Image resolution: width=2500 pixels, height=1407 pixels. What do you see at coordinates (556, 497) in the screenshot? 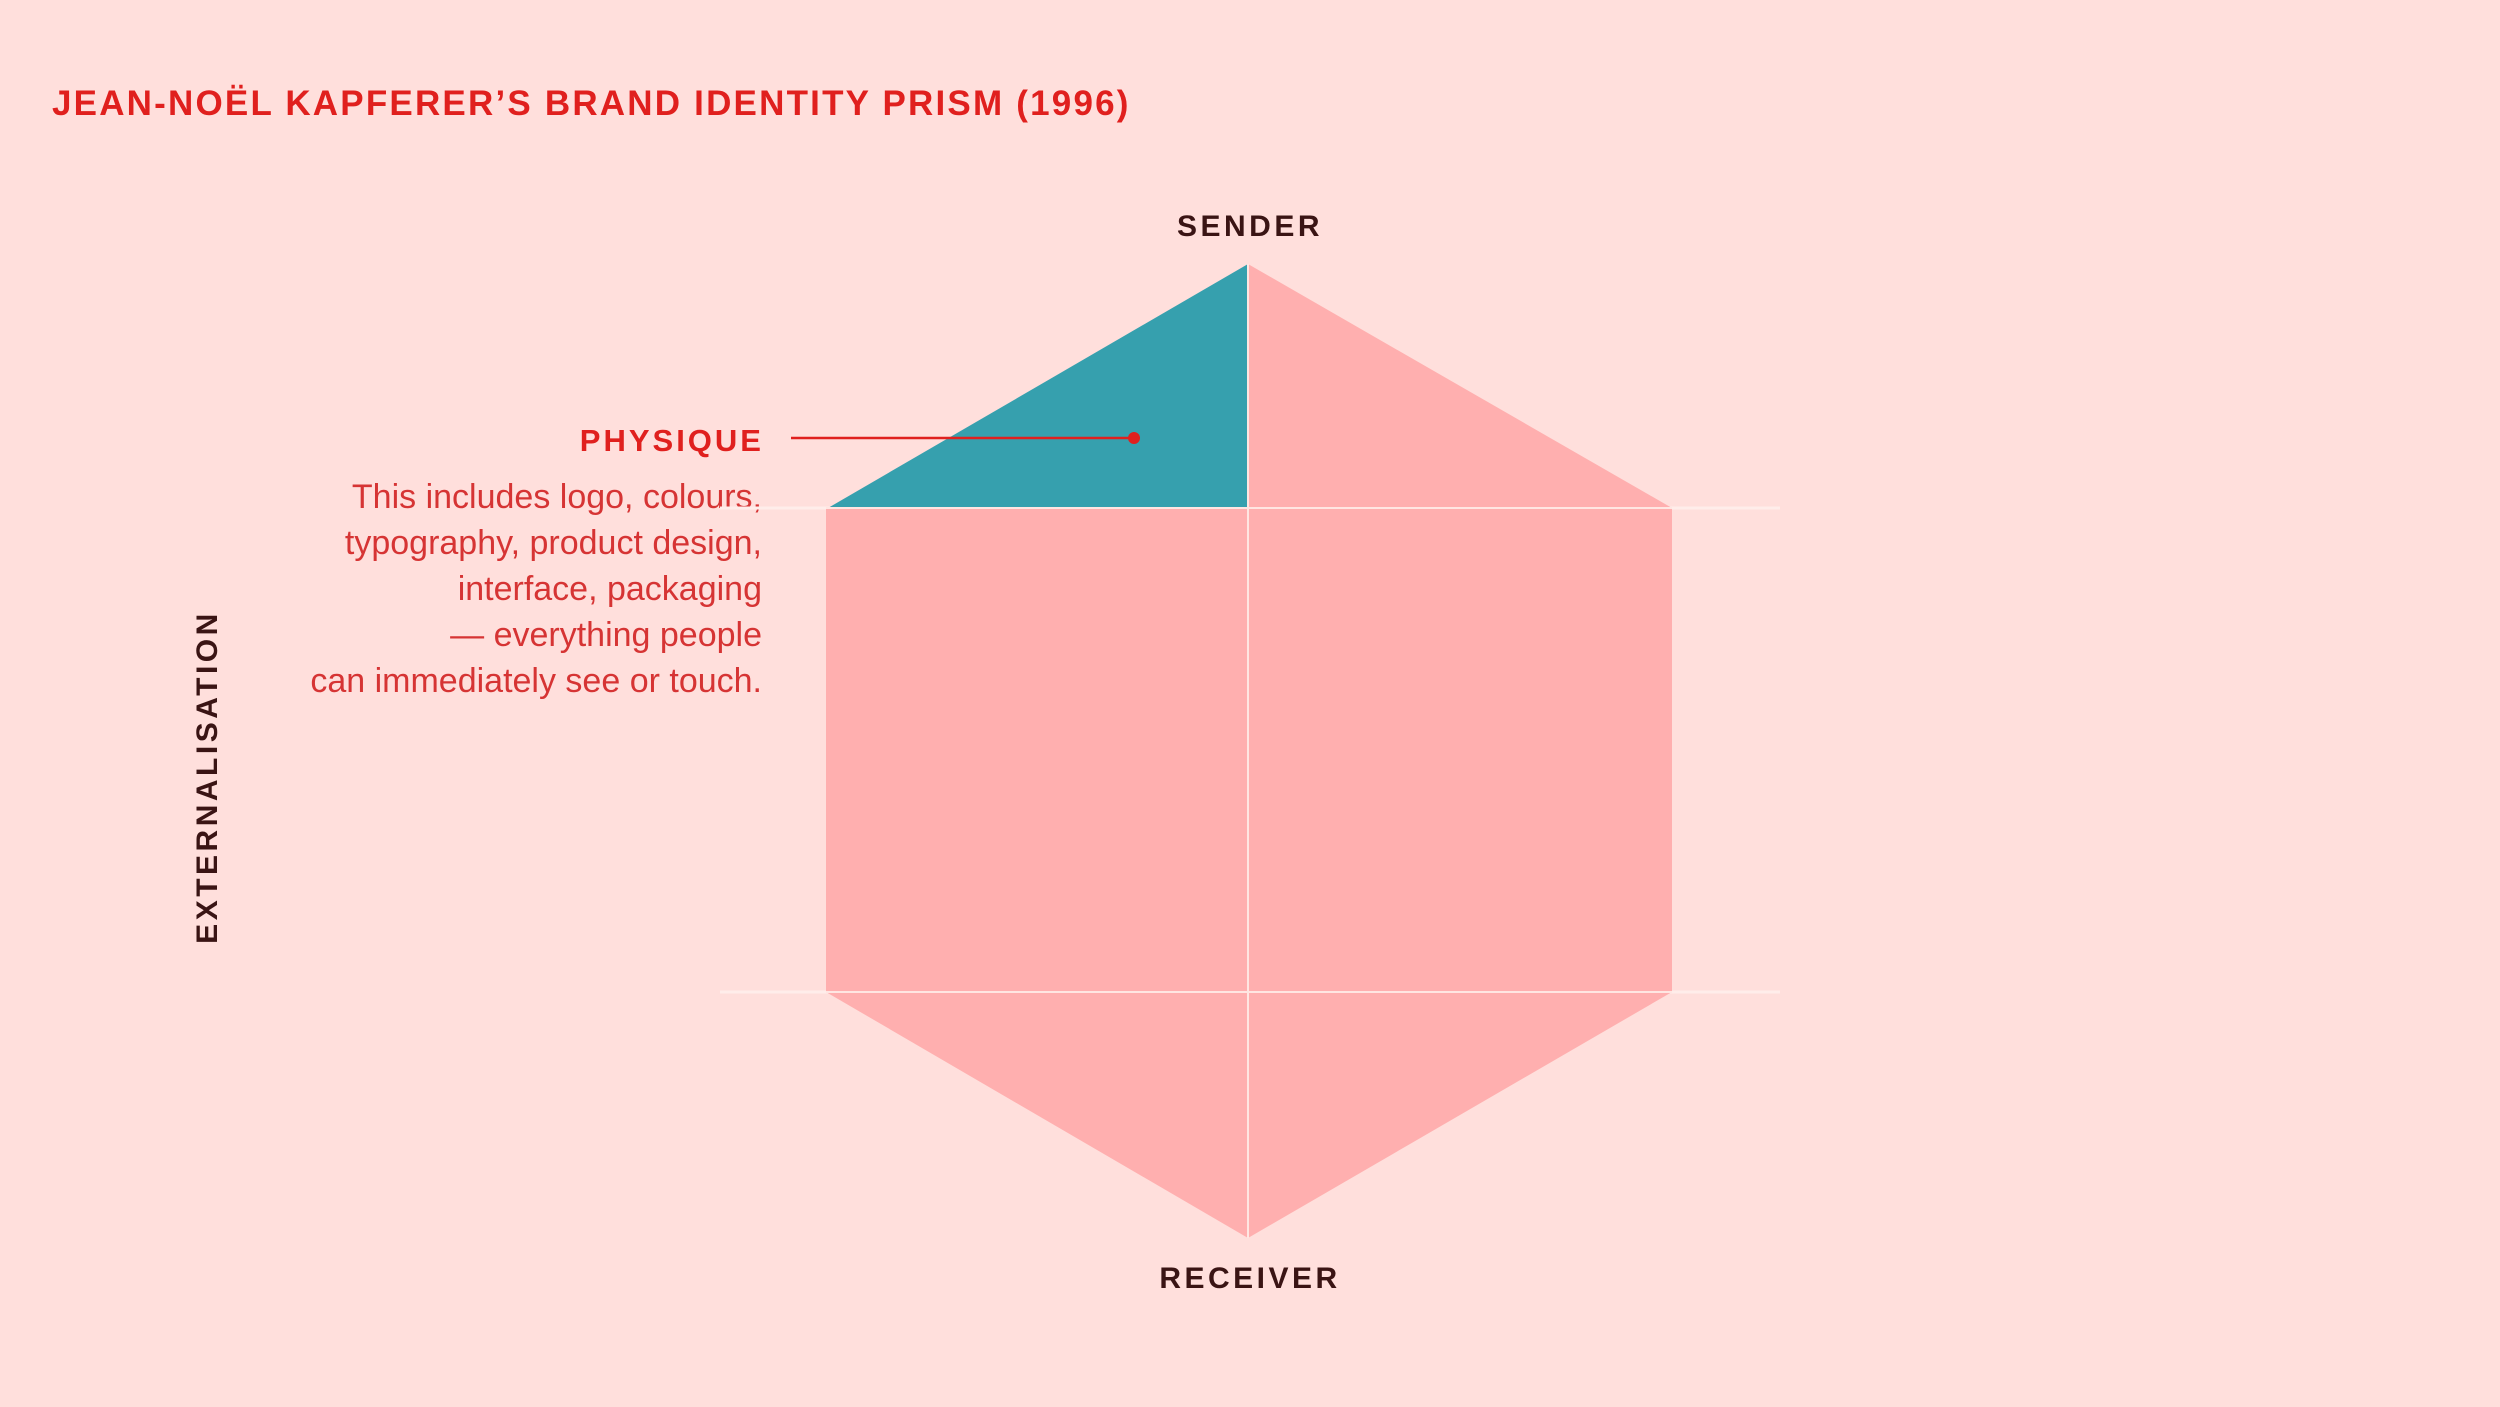
I see `description-line: This includes logo, colours,` at bounding box center [556, 497].